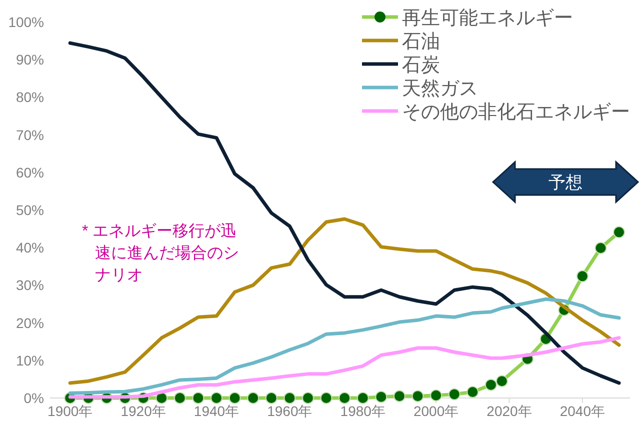 The width and height of the screenshot is (640, 428). Describe the element at coordinates (363, 411) in the screenshot. I see `x-tick-label: 1980年` at that location.